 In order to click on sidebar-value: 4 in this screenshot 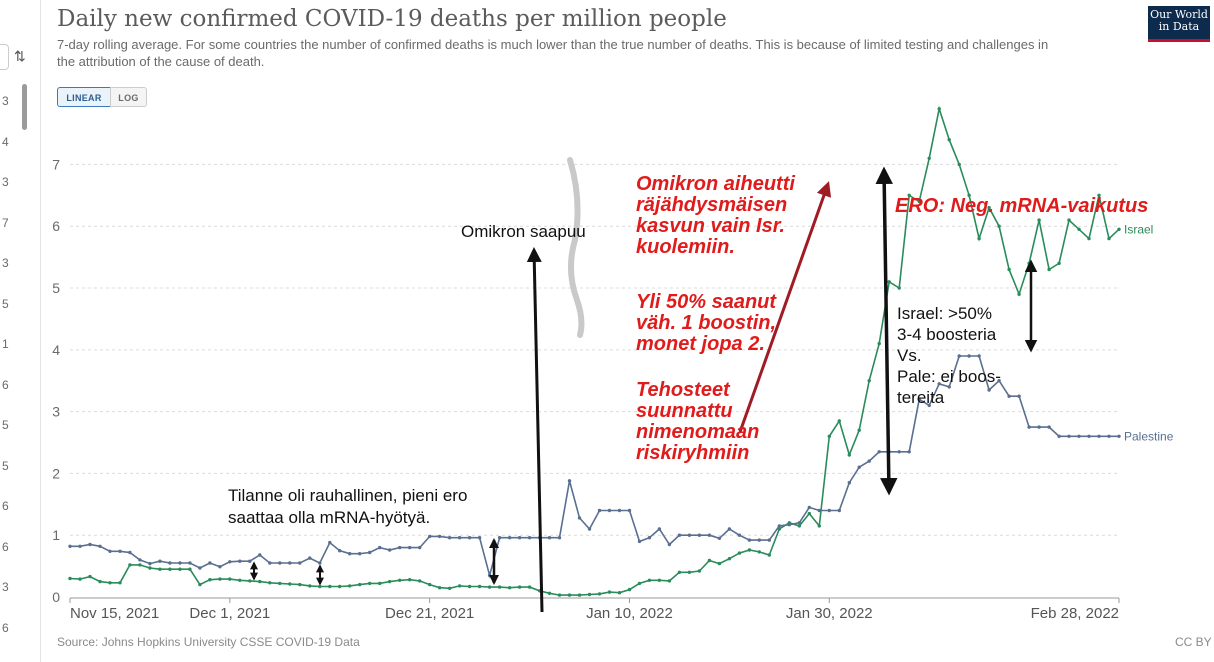, I will do `click(5, 141)`.